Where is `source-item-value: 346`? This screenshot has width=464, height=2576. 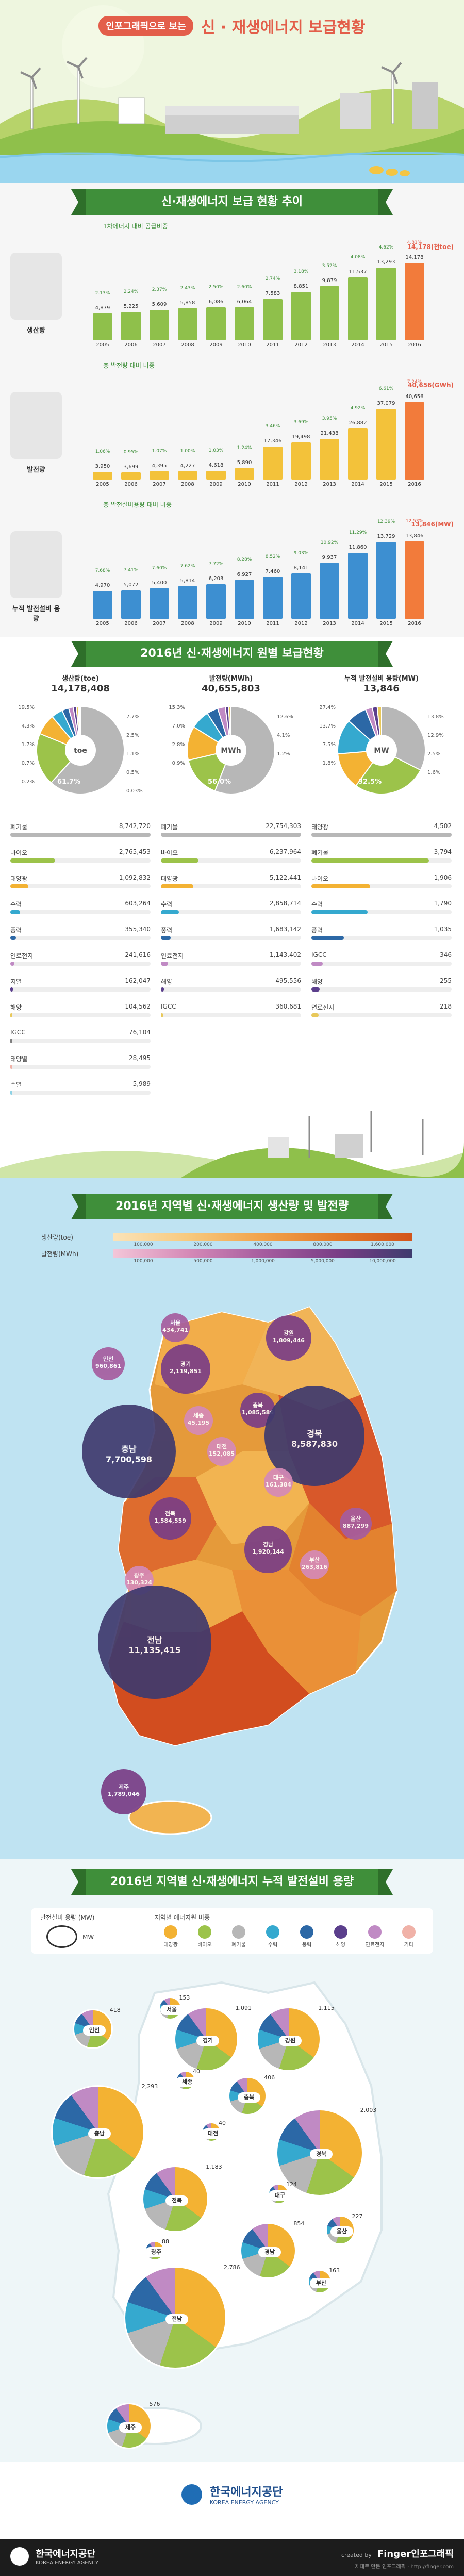
source-item-value: 346 is located at coordinates (446, 955).